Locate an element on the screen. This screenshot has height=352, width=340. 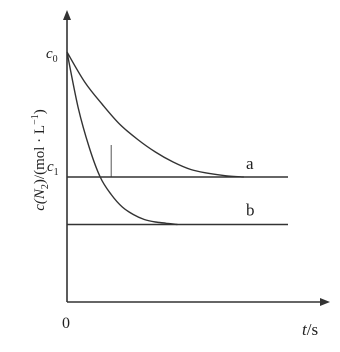
y-axis-label-suffix: )/(mol · L is located at coordinates (40, 154).